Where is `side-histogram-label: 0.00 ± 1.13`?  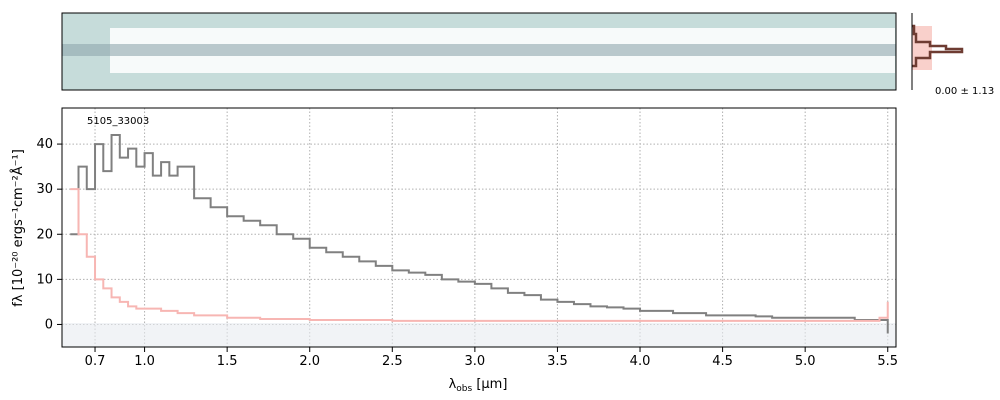 side-histogram-label: 0.00 ± 1.13 is located at coordinates (964, 91).